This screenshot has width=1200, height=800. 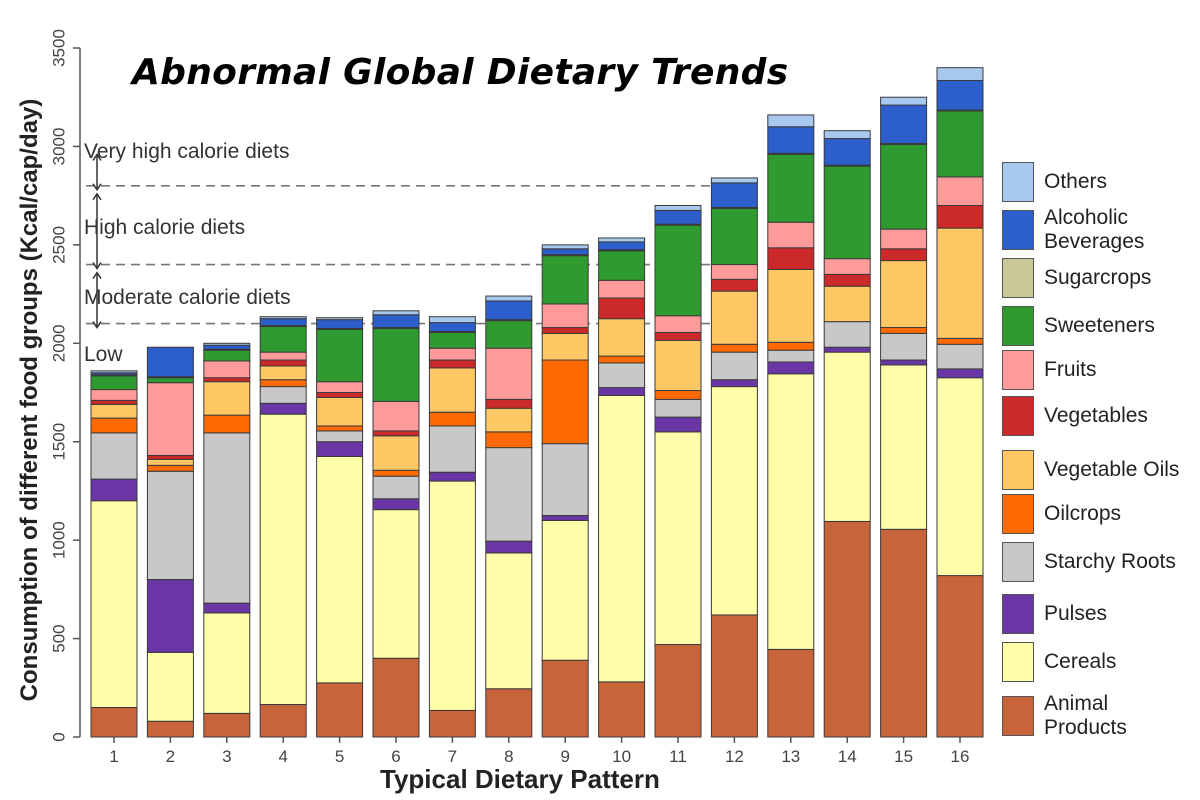 I want to click on zone-label-low: Low, so click(x=103, y=354).